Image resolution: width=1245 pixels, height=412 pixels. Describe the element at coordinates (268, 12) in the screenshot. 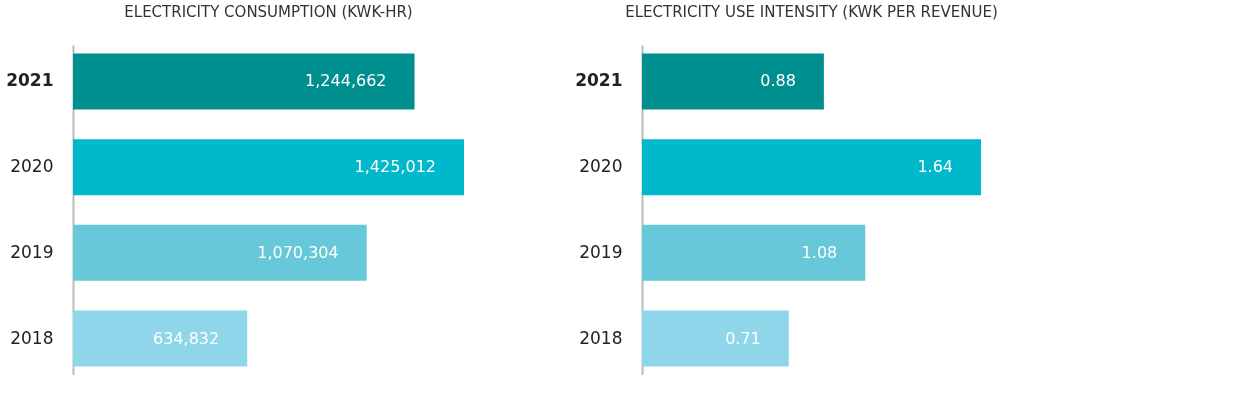

I see `chart-title: ELECTRICITY CONSUMPTION (KWK-HR)` at that location.